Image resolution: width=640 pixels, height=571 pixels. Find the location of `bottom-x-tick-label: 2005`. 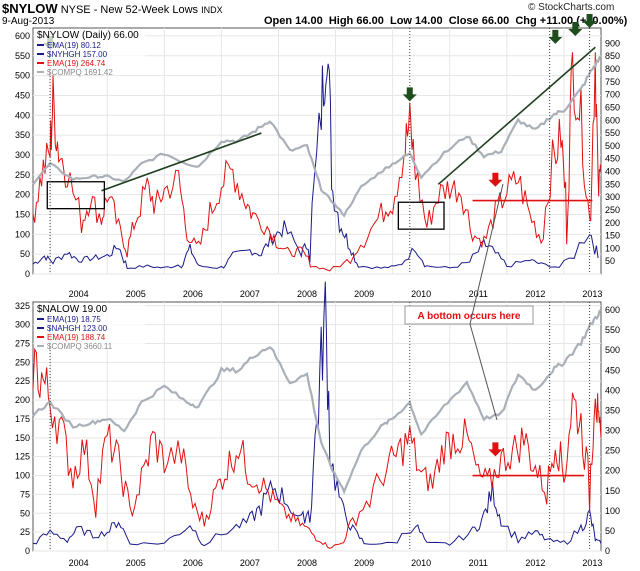

bottom-x-tick-label: 2005 is located at coordinates (136, 563).